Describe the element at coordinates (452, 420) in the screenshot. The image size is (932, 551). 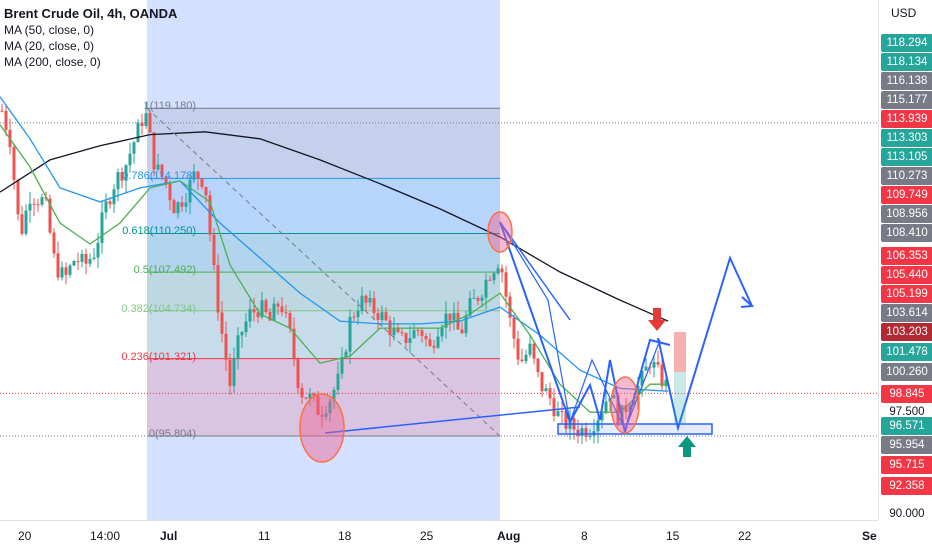
I see `support-trend-line` at that location.